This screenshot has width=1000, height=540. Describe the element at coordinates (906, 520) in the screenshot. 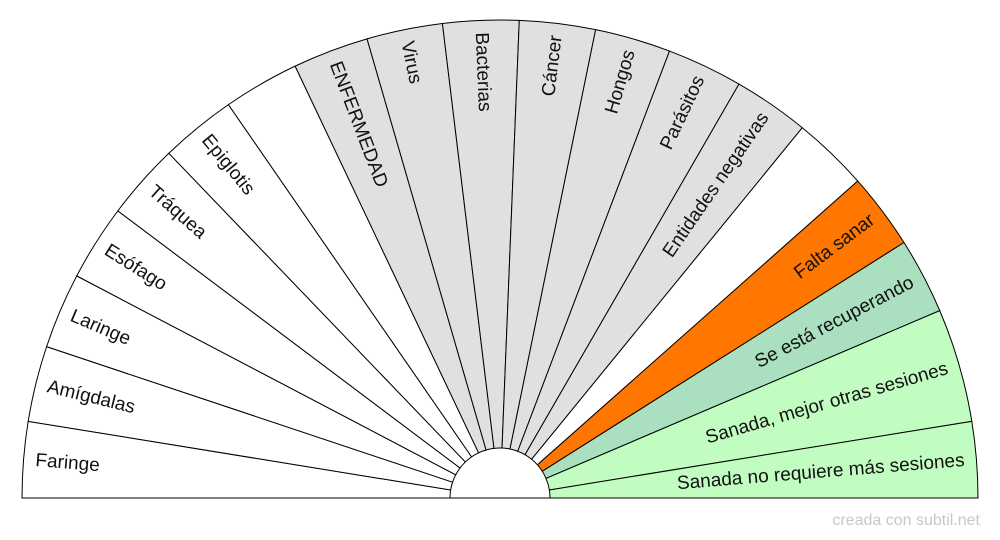

I see `credit-text: creada con subtil.net` at that location.